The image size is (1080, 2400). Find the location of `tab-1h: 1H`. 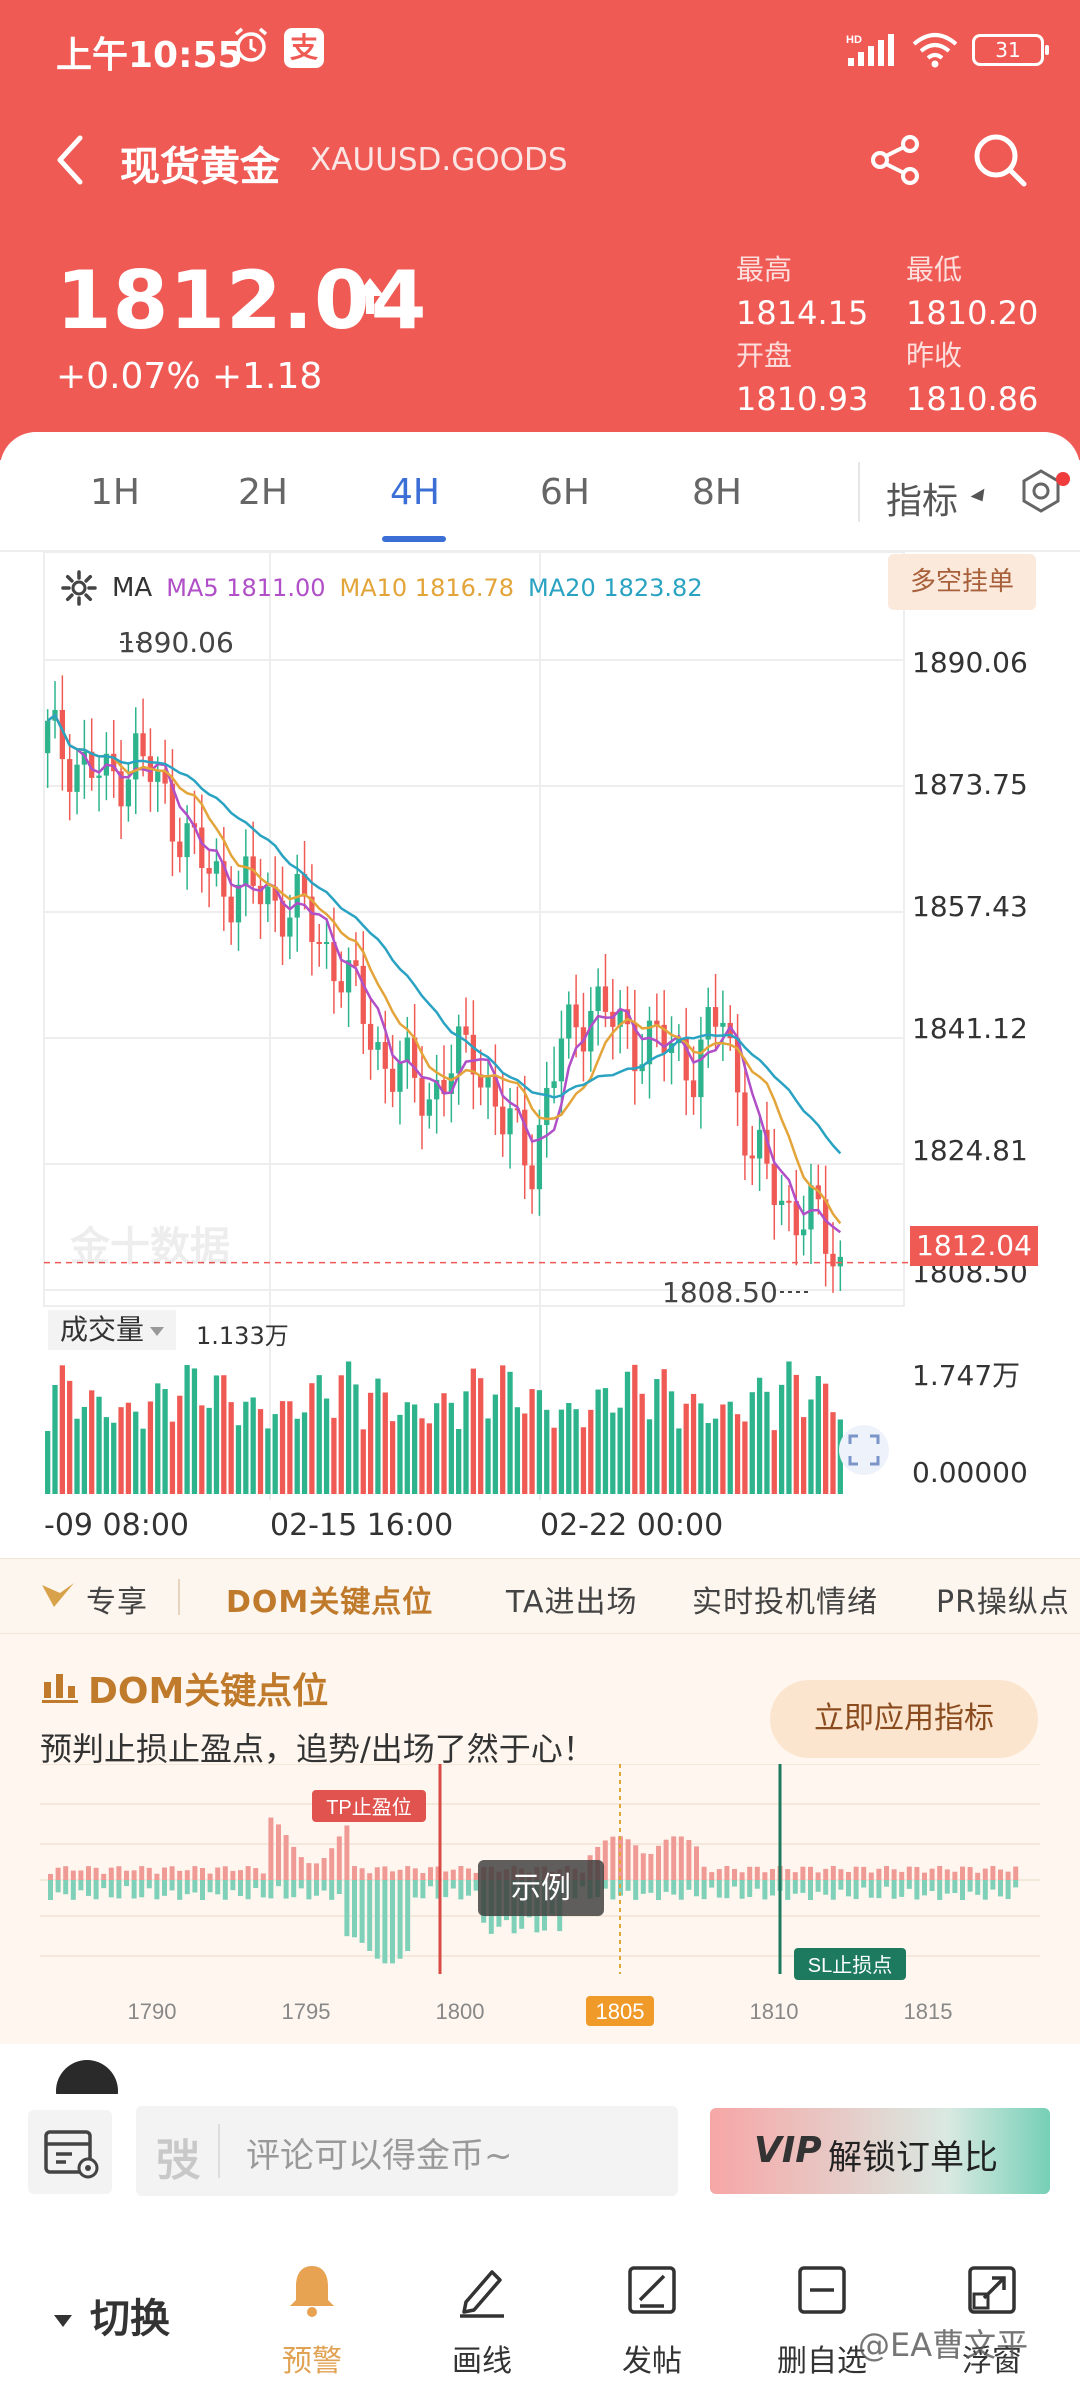

tab-1h: 1H is located at coordinates (115, 492).